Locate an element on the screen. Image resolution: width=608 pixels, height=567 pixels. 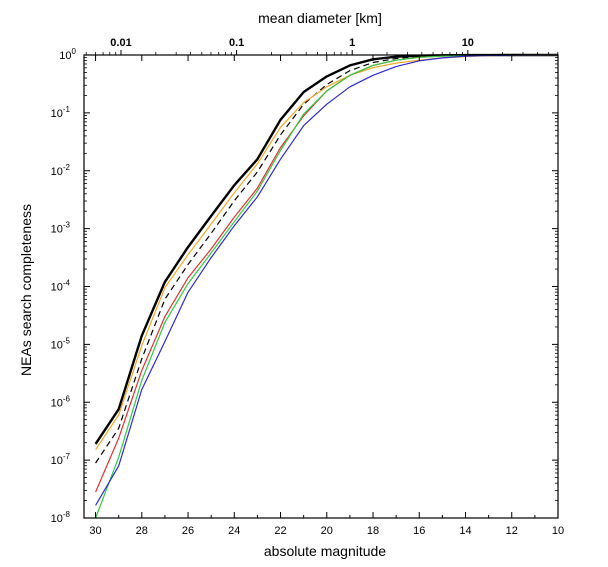
x-axis-label: absolute magnitude is located at coordinates (325, 551).